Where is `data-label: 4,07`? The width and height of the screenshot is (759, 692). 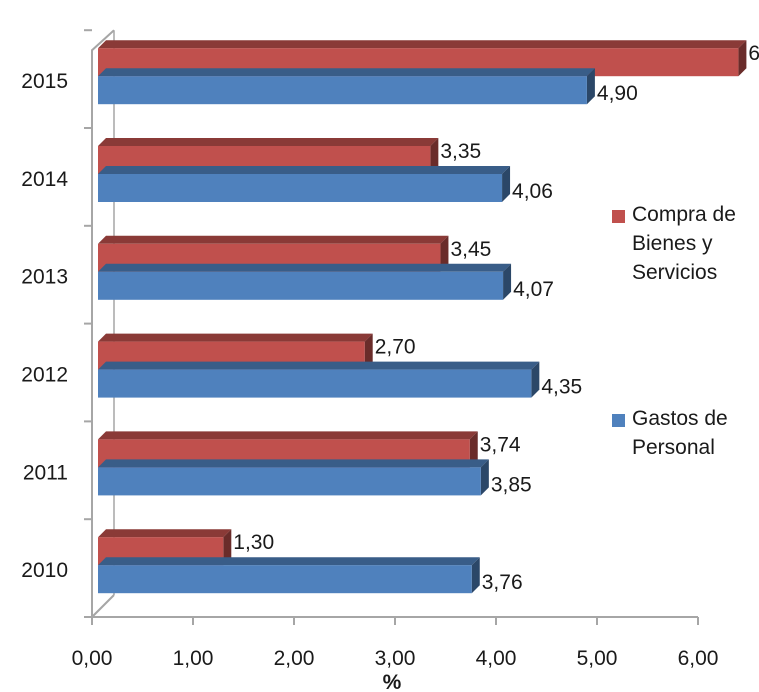
data-label: 4,07 is located at coordinates (533, 289).